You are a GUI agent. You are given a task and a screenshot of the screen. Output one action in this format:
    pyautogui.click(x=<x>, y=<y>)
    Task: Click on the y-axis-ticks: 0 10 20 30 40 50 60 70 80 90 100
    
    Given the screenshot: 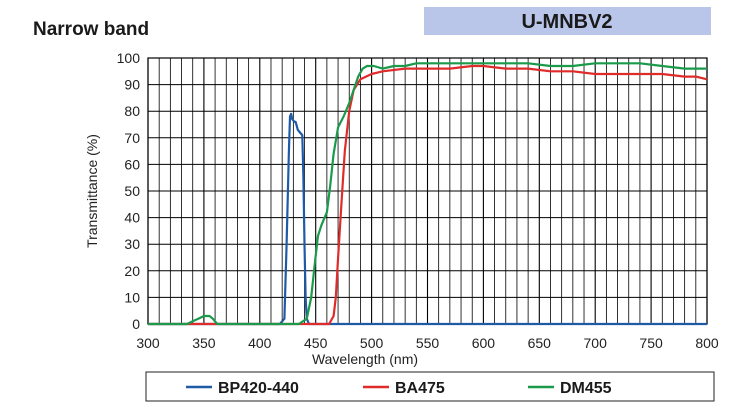 What is the action you would take?
    pyautogui.click(x=129, y=191)
    